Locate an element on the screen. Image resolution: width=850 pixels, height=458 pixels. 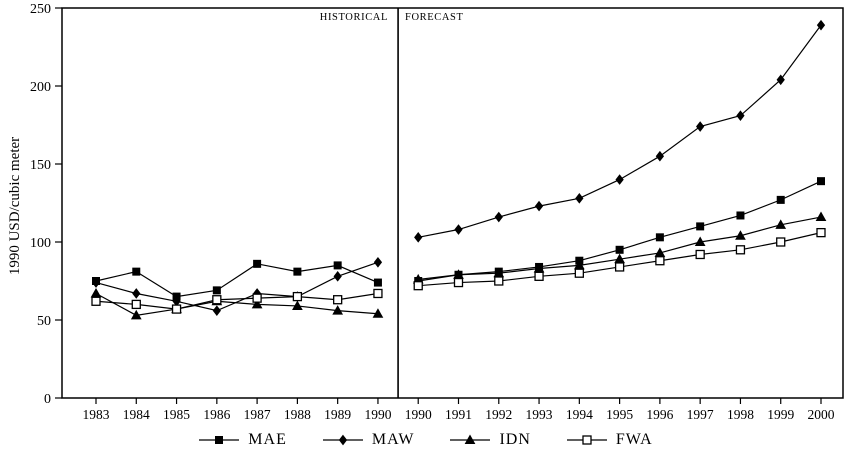
series-line-idn is located at coordinates (236, 304).